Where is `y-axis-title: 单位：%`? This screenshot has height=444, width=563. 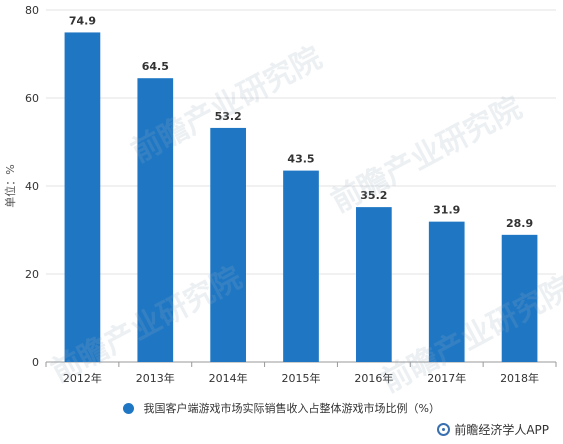
y-axis-title: 单位：% is located at coordinates (10, 185).